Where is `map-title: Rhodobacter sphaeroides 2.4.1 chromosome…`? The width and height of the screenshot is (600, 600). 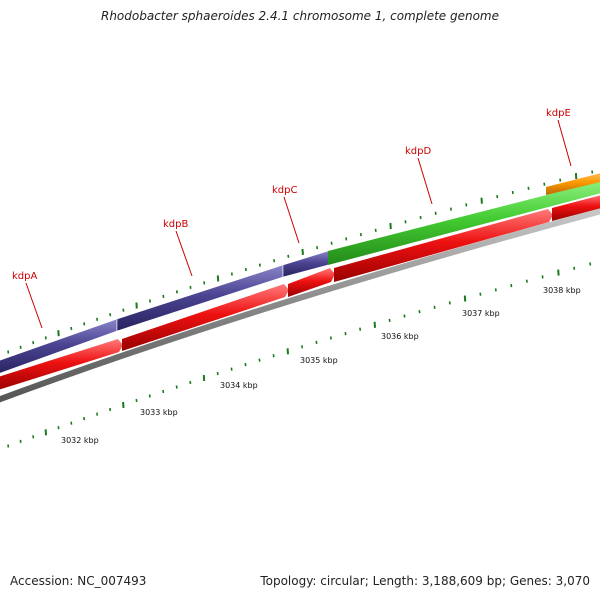 map-title: Rhodobacter sphaeroides 2.4.1 chromosome… is located at coordinates (300, 16).